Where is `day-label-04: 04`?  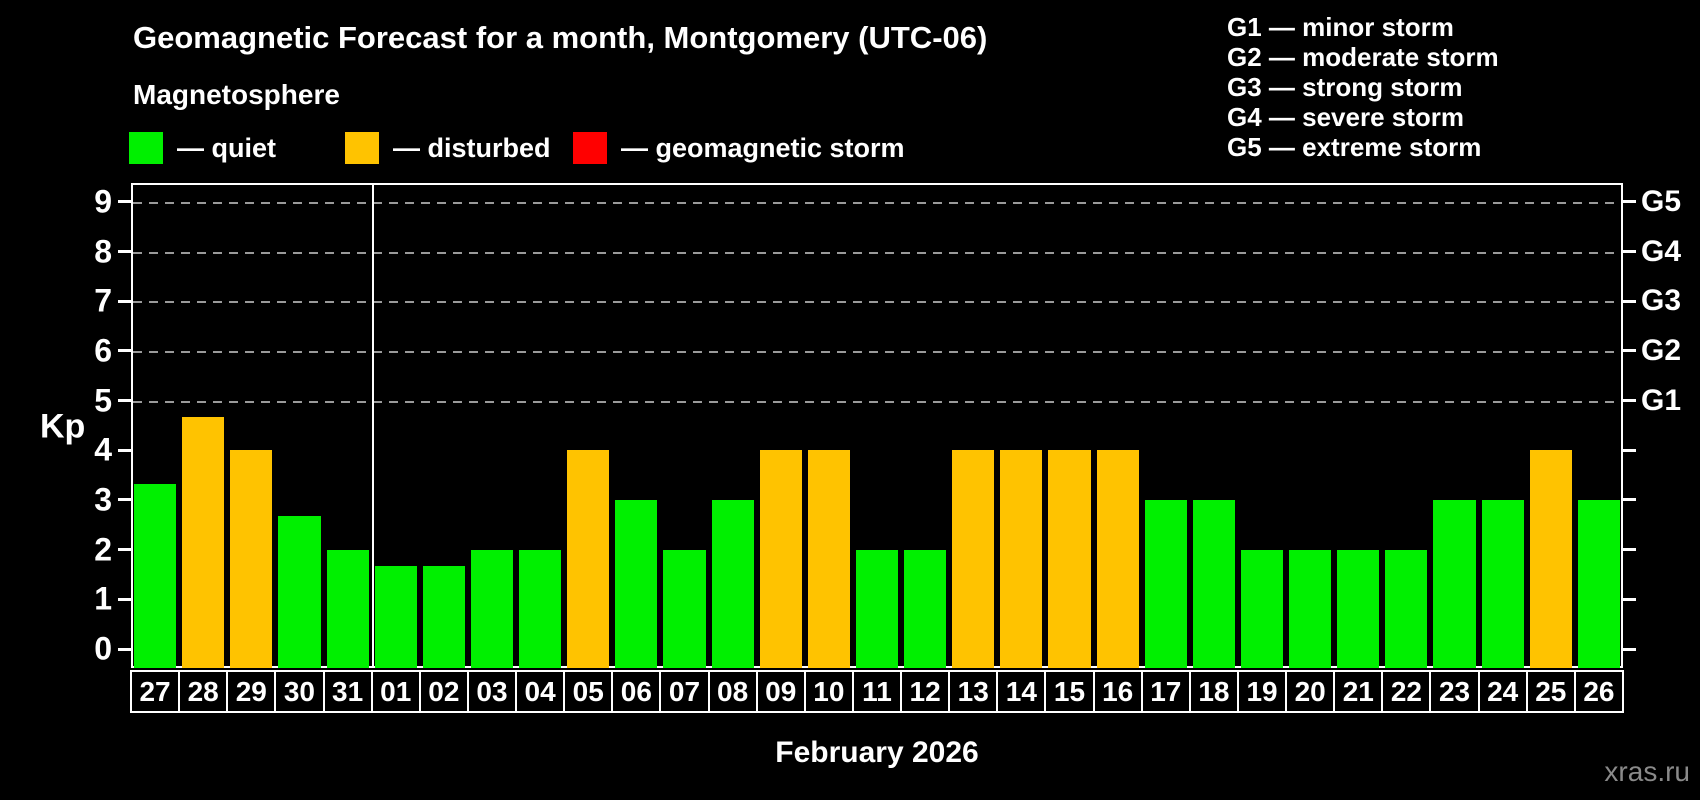 day-label-04: 04 is located at coordinates (540, 691).